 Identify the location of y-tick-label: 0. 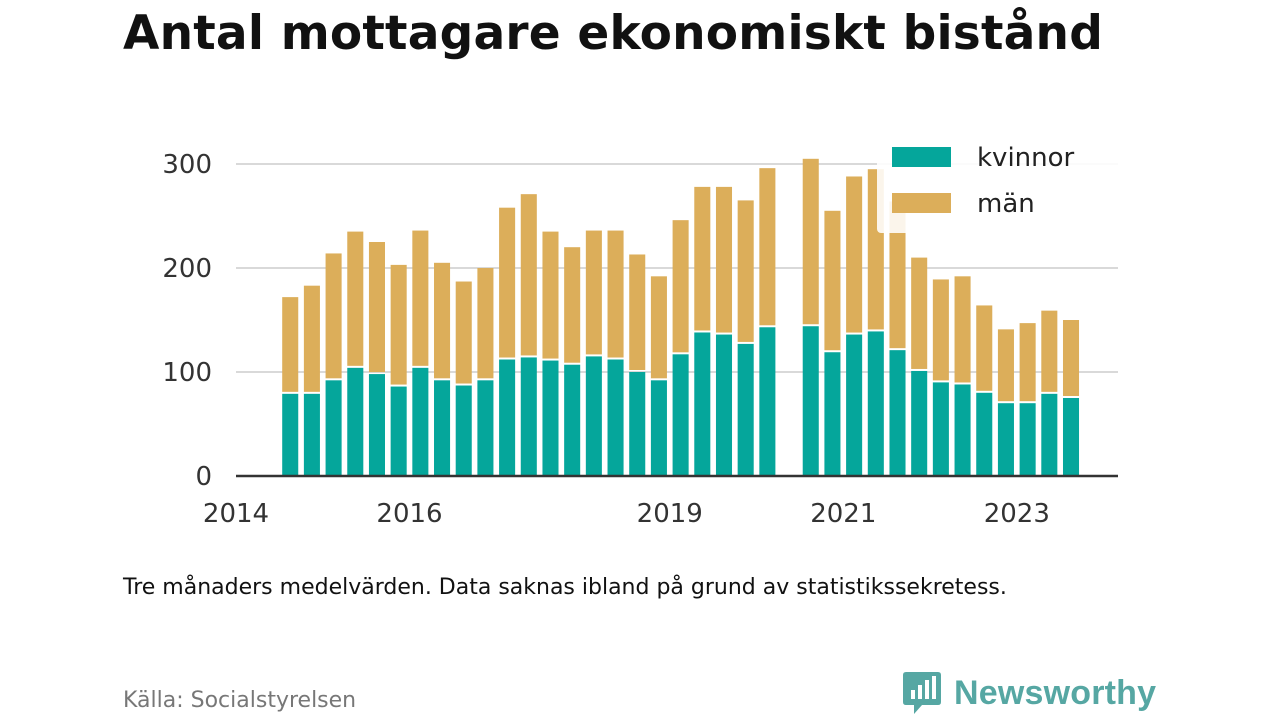
(203, 477).